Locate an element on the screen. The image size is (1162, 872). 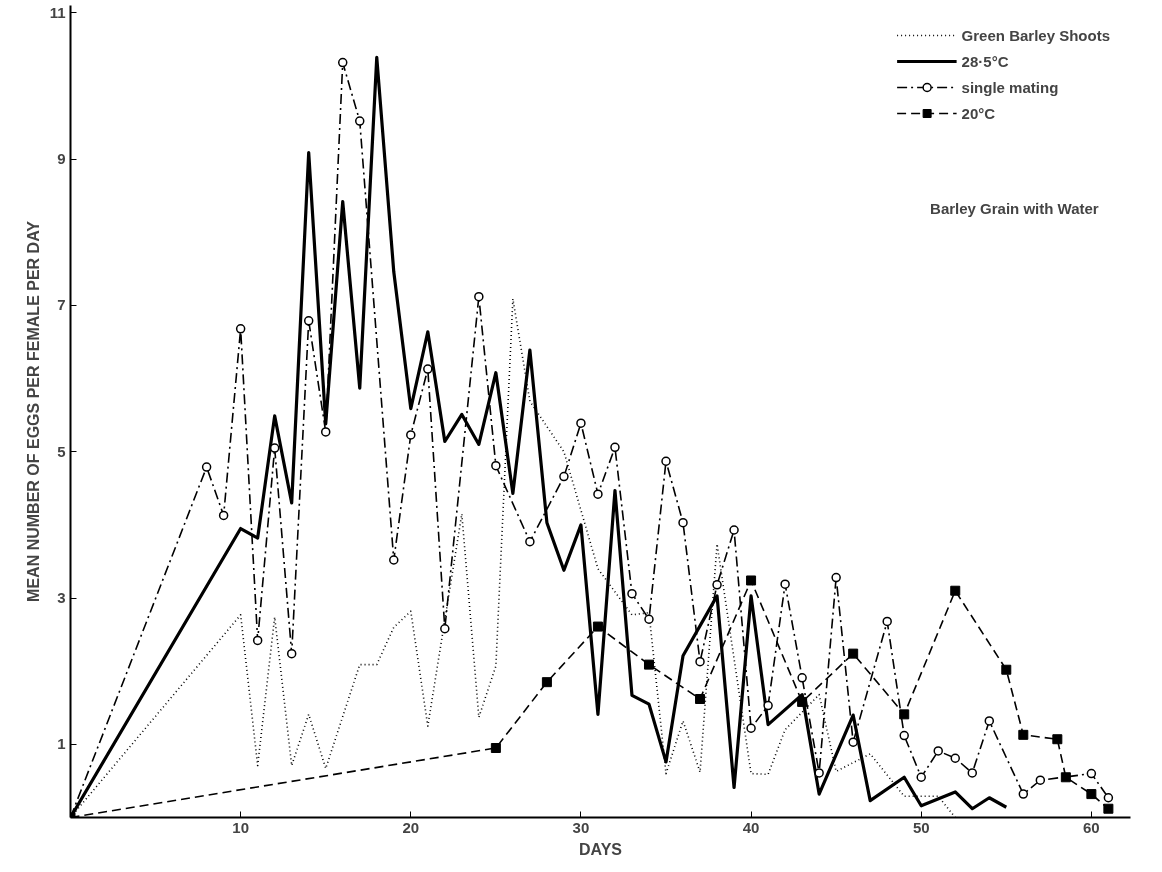
legend-label: Green Barley Shoots is located at coordinates (1035, 35).